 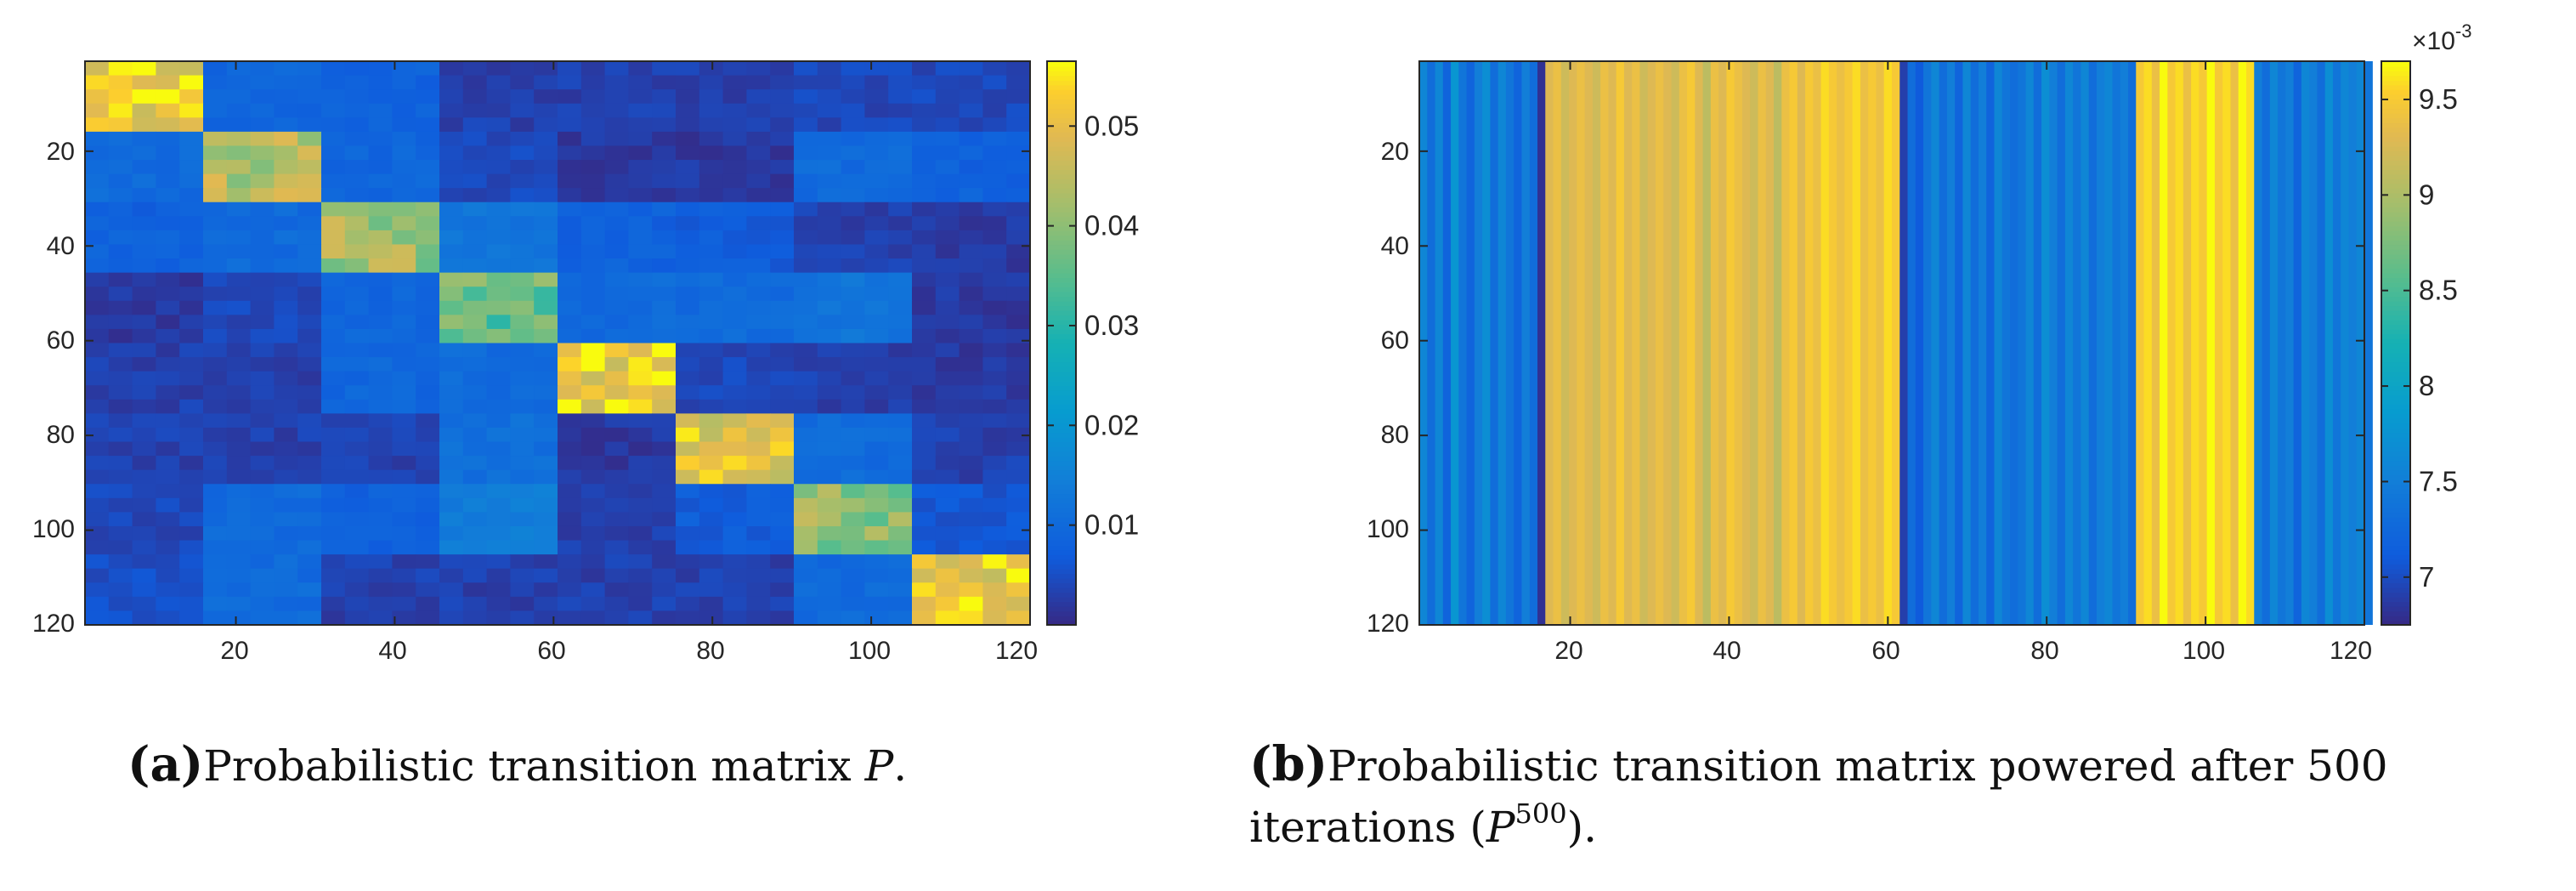 What do you see at coordinates (517, 764) in the screenshot?
I see `caption-a: (a)Probabilistic transition matrix P.` at bounding box center [517, 764].